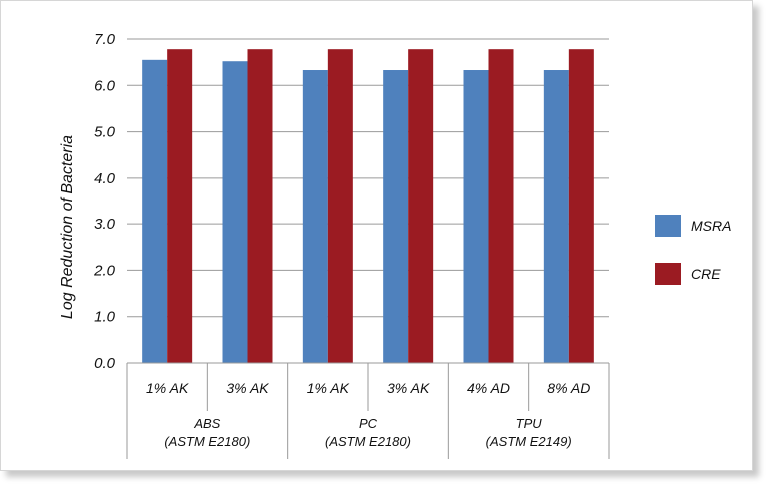  I want to click on legend-swatch-cre, so click(668, 274).